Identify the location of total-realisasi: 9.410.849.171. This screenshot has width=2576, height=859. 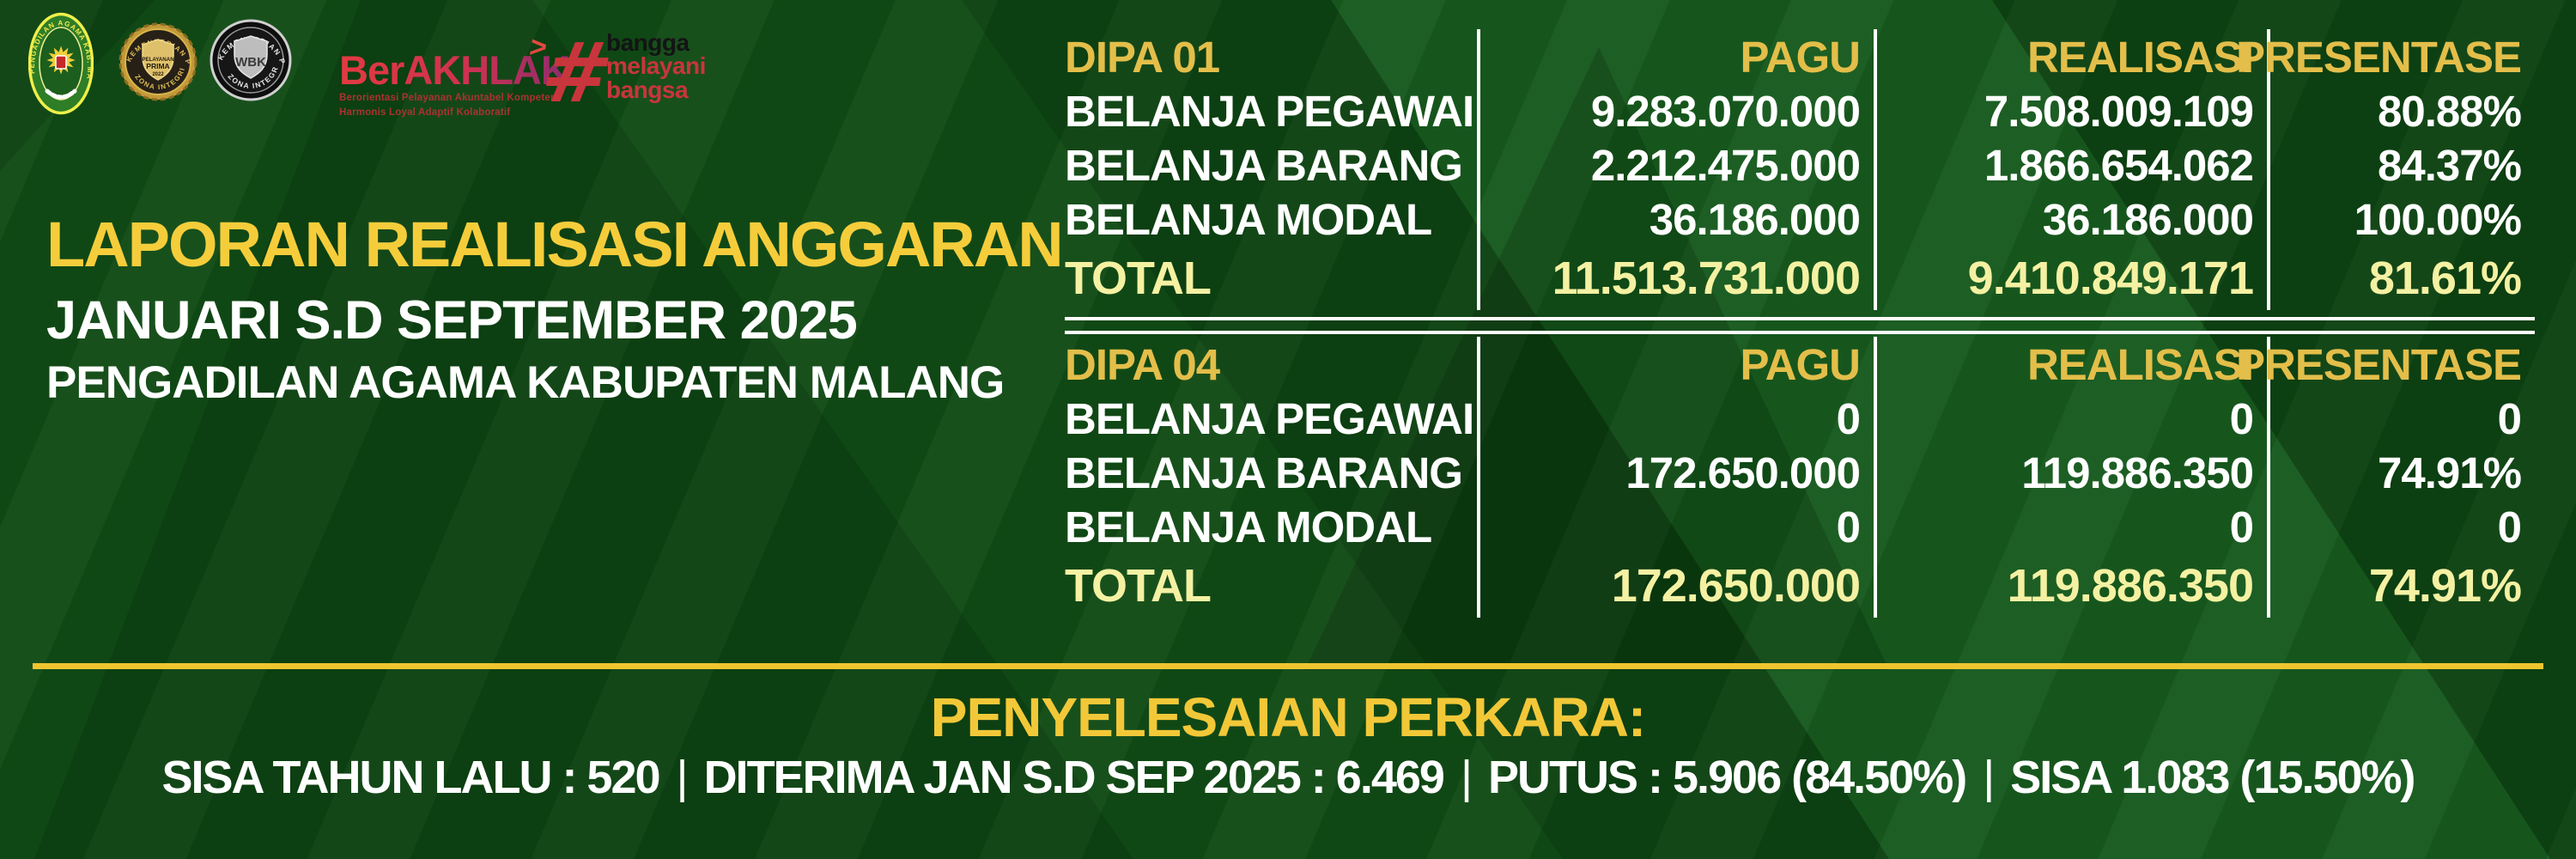
(2070, 278).